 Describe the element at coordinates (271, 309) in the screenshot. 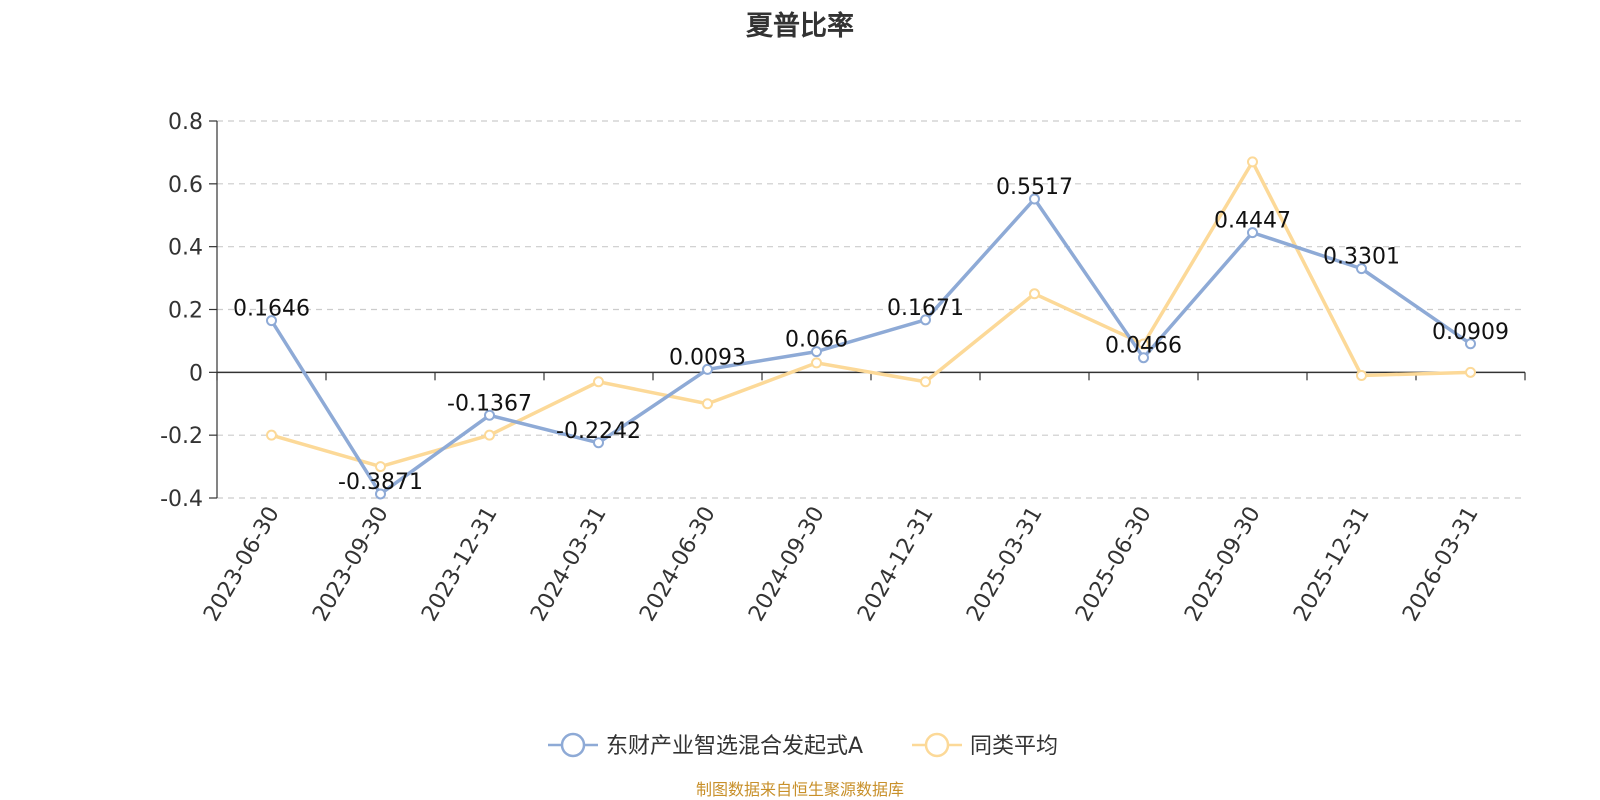

I see `data-label: 0.1646` at that location.